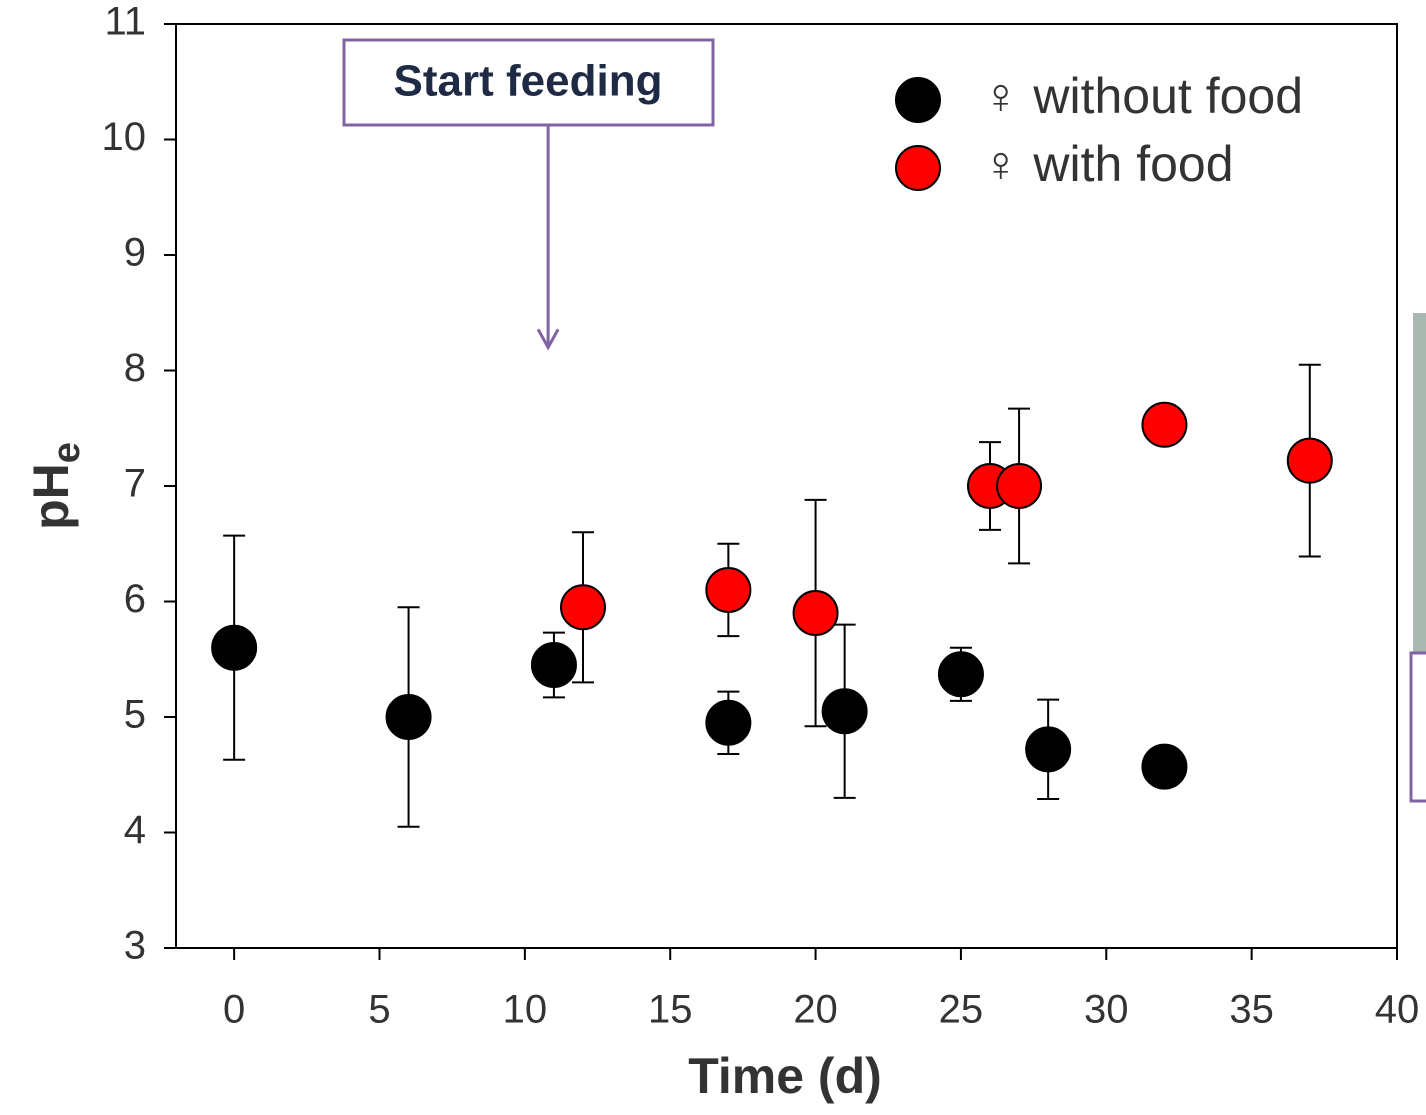  I want to click on background-box-fragment, so click(1417, 727).